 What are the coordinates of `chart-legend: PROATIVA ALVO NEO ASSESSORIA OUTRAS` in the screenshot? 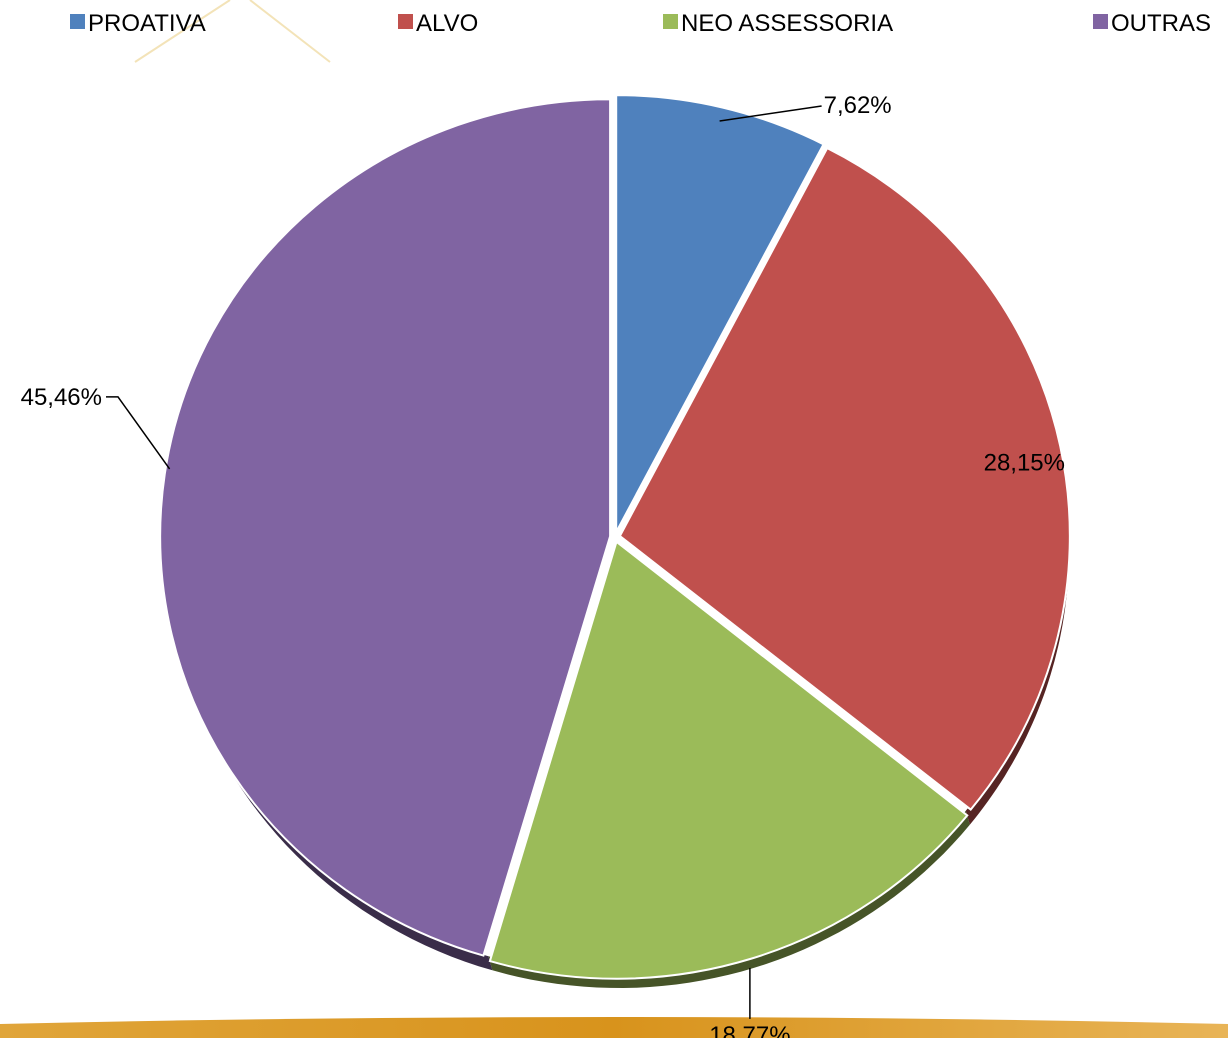 It's located at (640, 23).